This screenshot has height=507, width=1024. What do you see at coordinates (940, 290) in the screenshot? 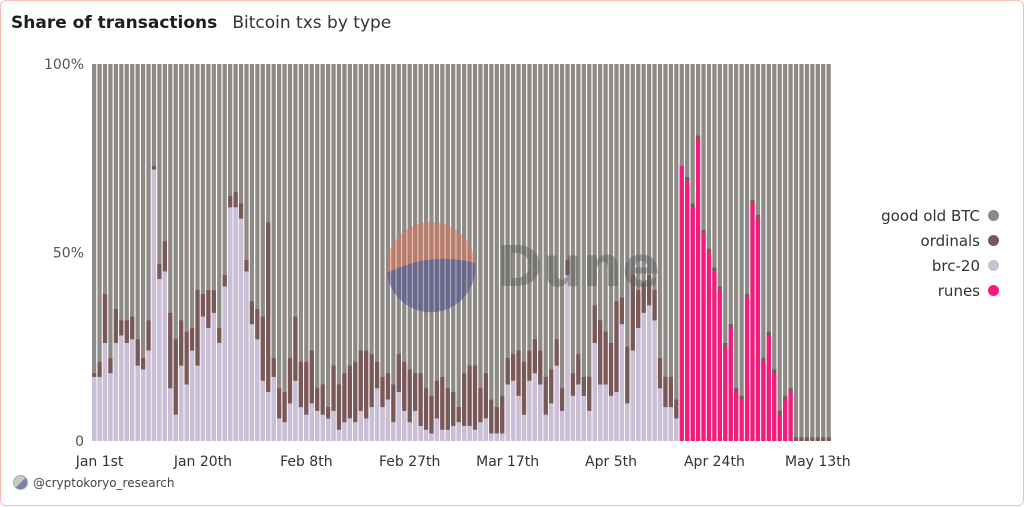
I see `legend-item-runes: runes` at bounding box center [940, 290].